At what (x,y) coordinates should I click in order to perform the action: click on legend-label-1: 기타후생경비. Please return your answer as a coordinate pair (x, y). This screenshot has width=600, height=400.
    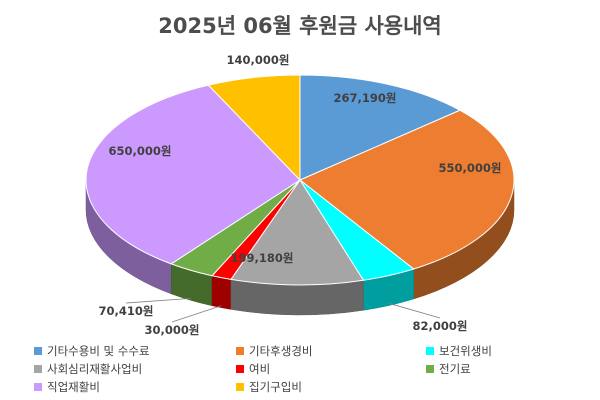
    Looking at the image, I should click on (280, 351).